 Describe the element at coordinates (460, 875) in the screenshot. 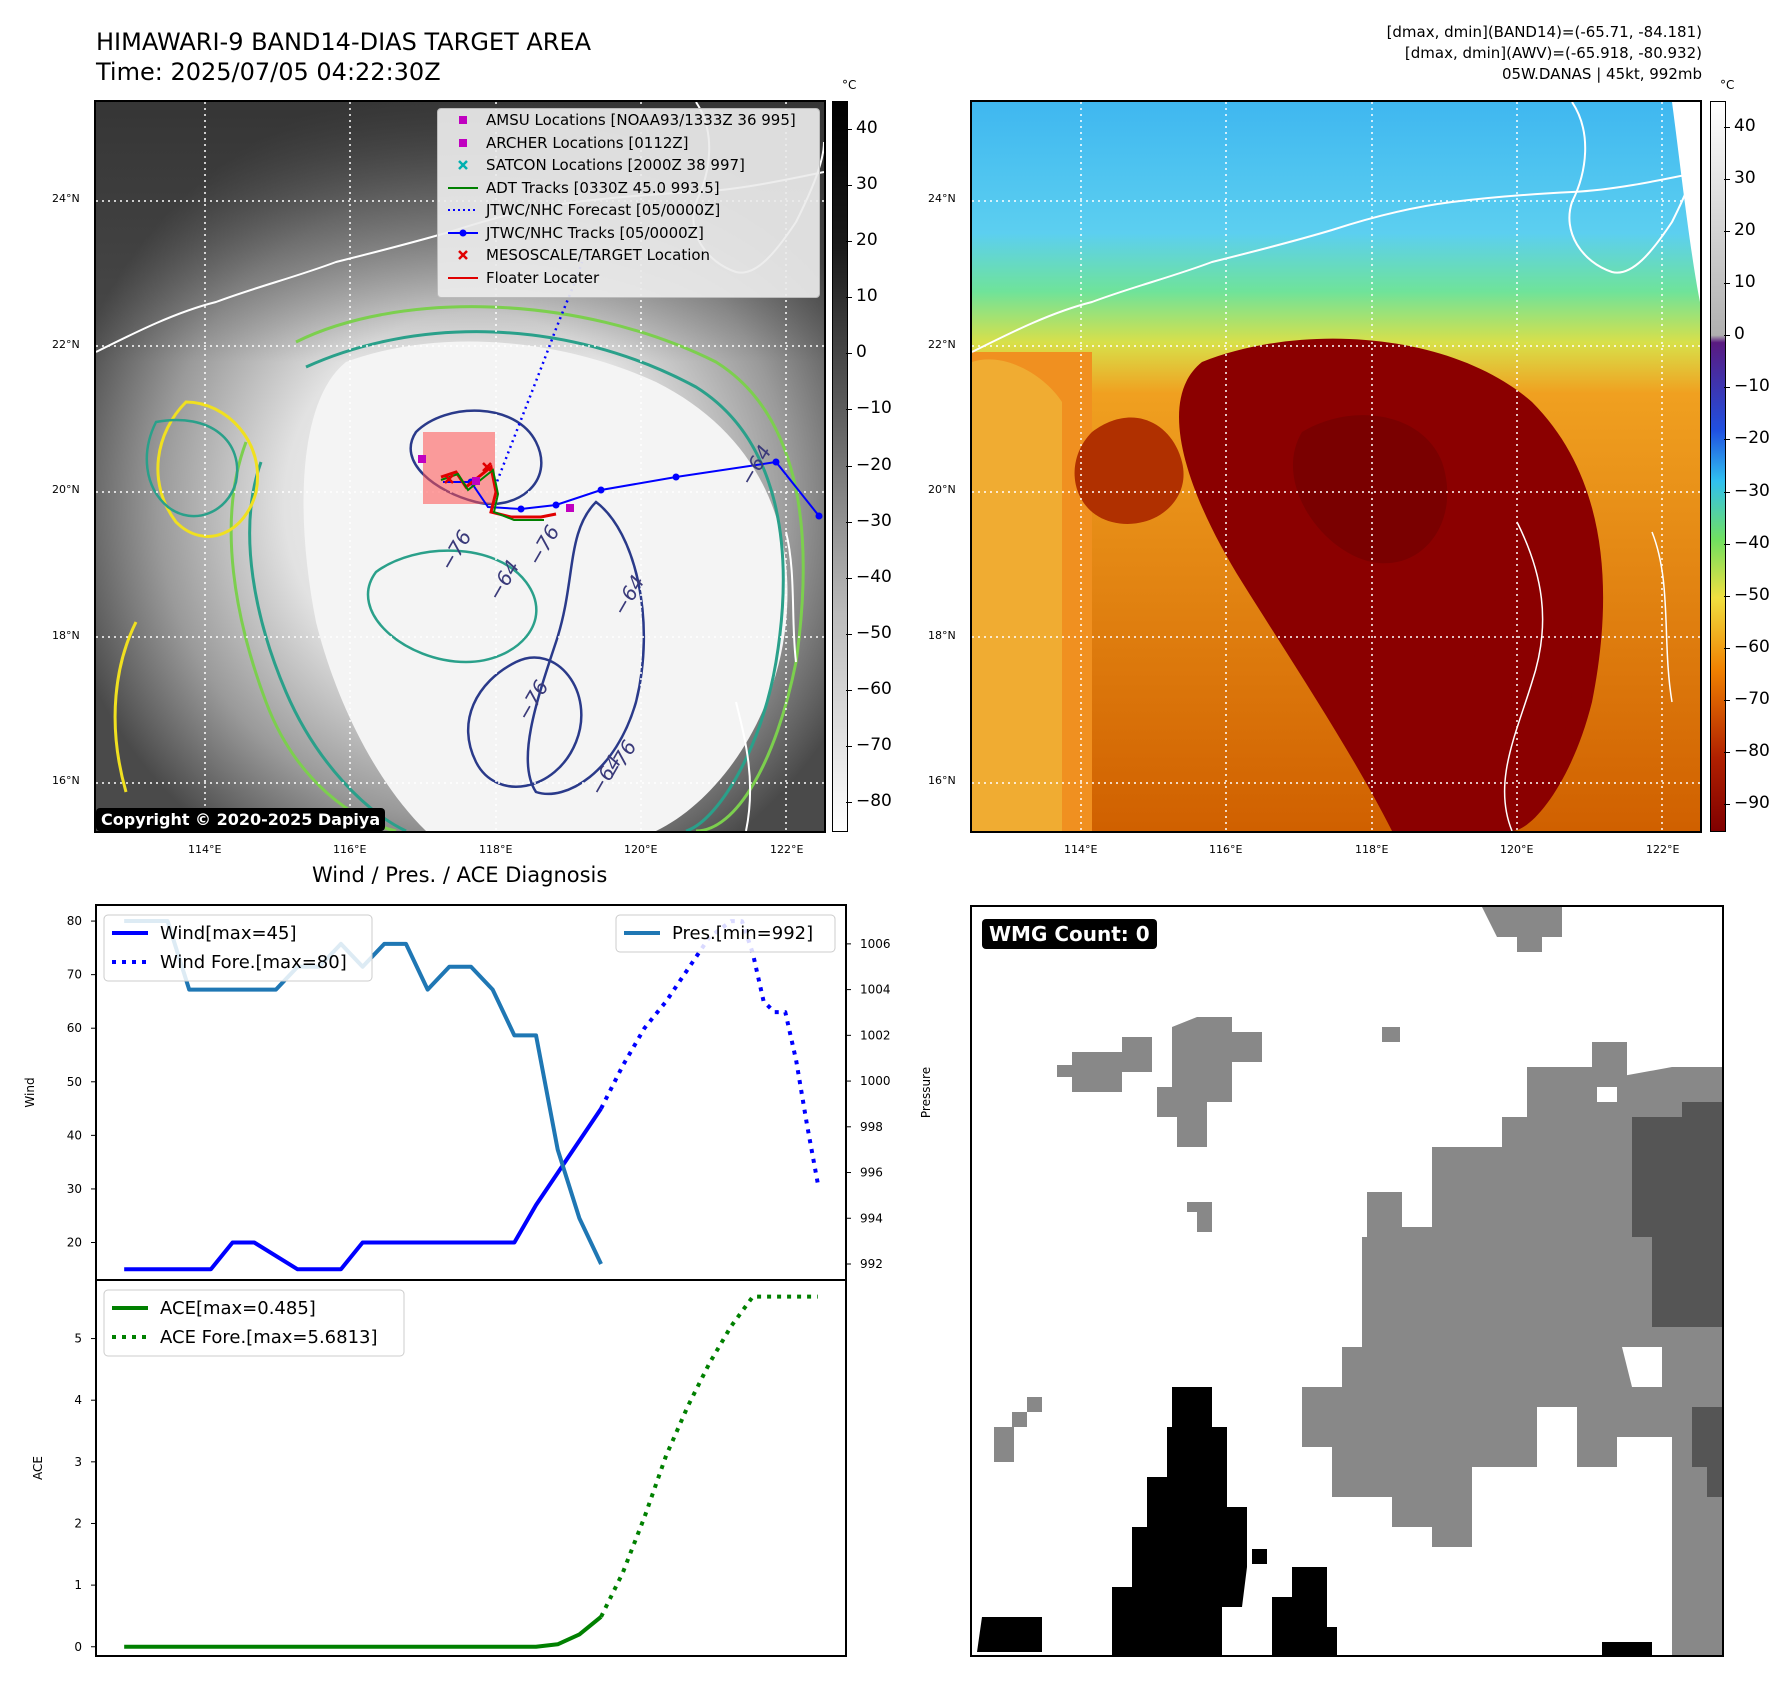

I see `diagnosis-title: Wind / Pres. / ACE Diagnosis` at that location.